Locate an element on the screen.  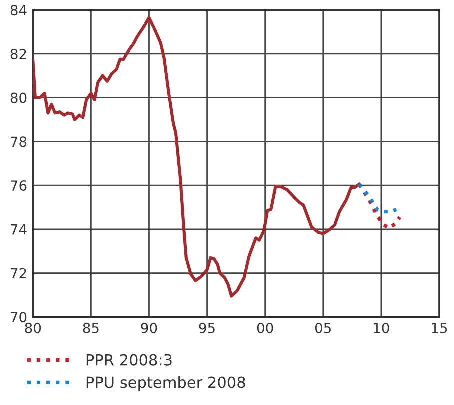
x-tick-label: 85 is located at coordinates (91, 328).